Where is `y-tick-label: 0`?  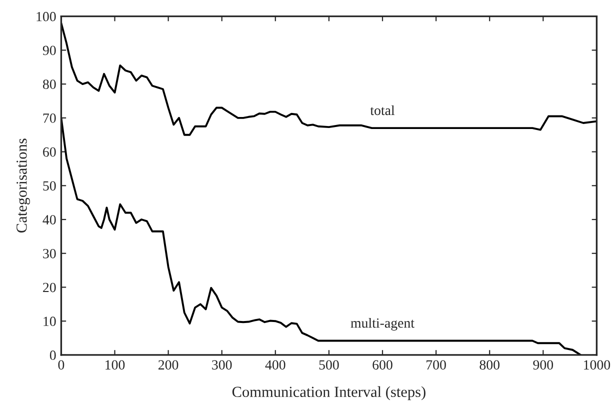
y-tick-label: 0 is located at coordinates (53, 355).